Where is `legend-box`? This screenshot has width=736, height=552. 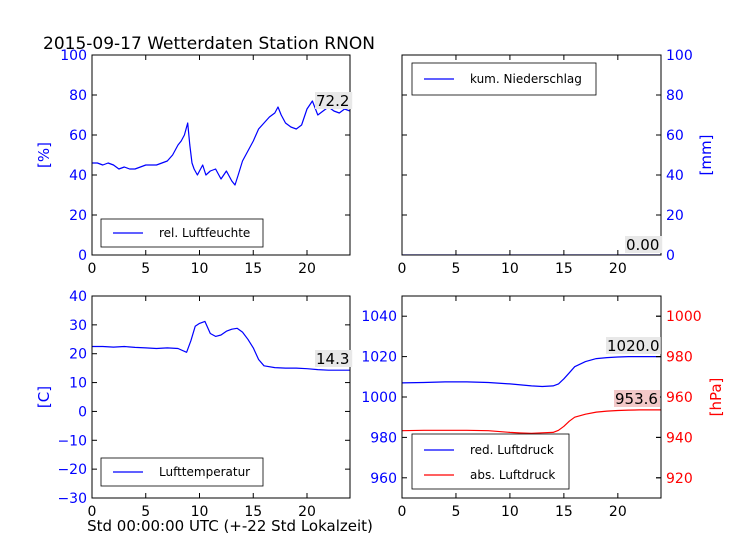 legend-box is located at coordinates (490, 461).